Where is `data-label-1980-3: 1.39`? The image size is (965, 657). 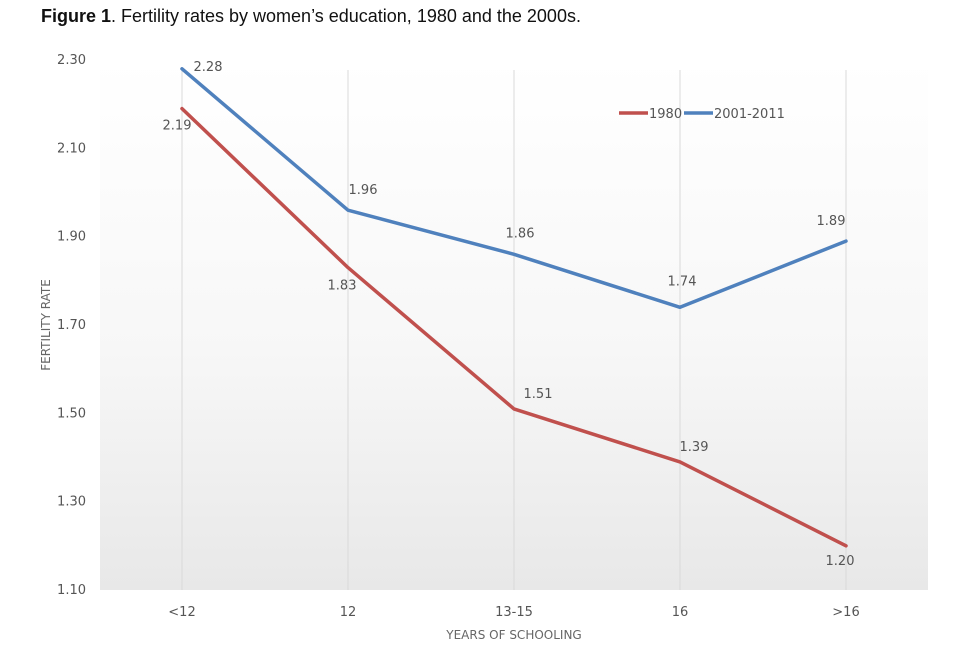
data-label-1980-3: 1.39 is located at coordinates (694, 447).